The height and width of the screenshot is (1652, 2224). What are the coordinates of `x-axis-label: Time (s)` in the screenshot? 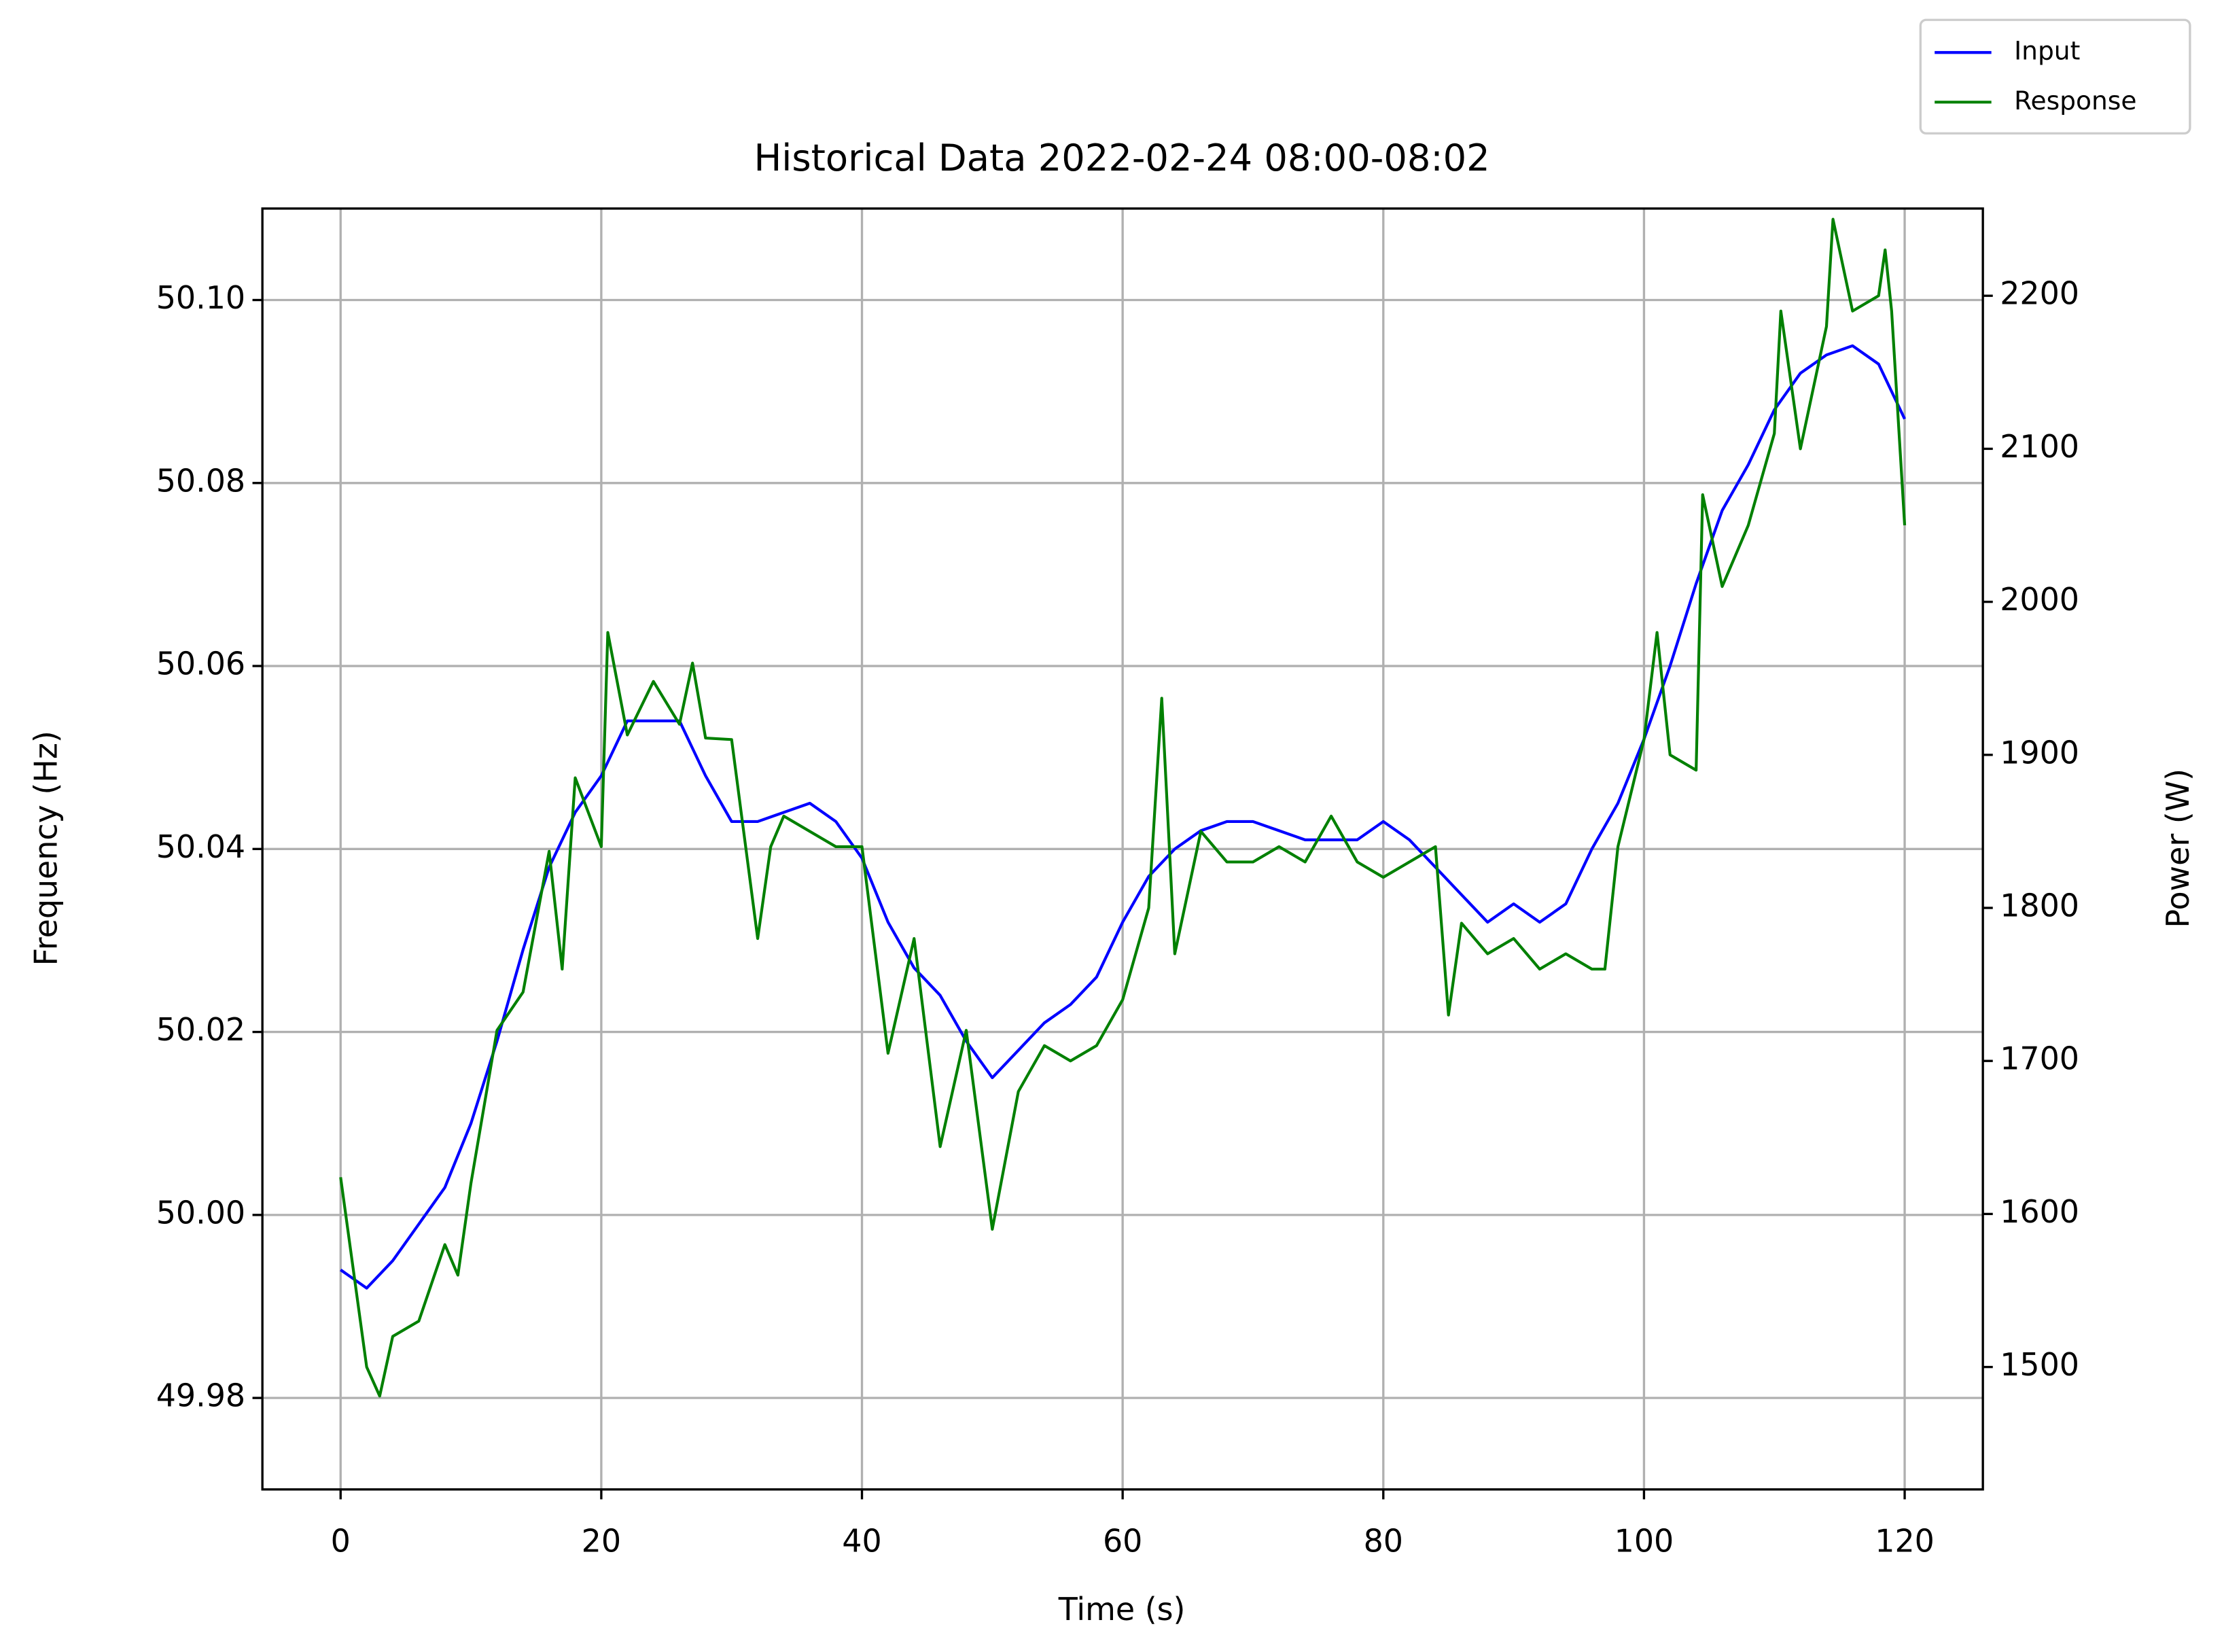 It's located at (1122, 1609).